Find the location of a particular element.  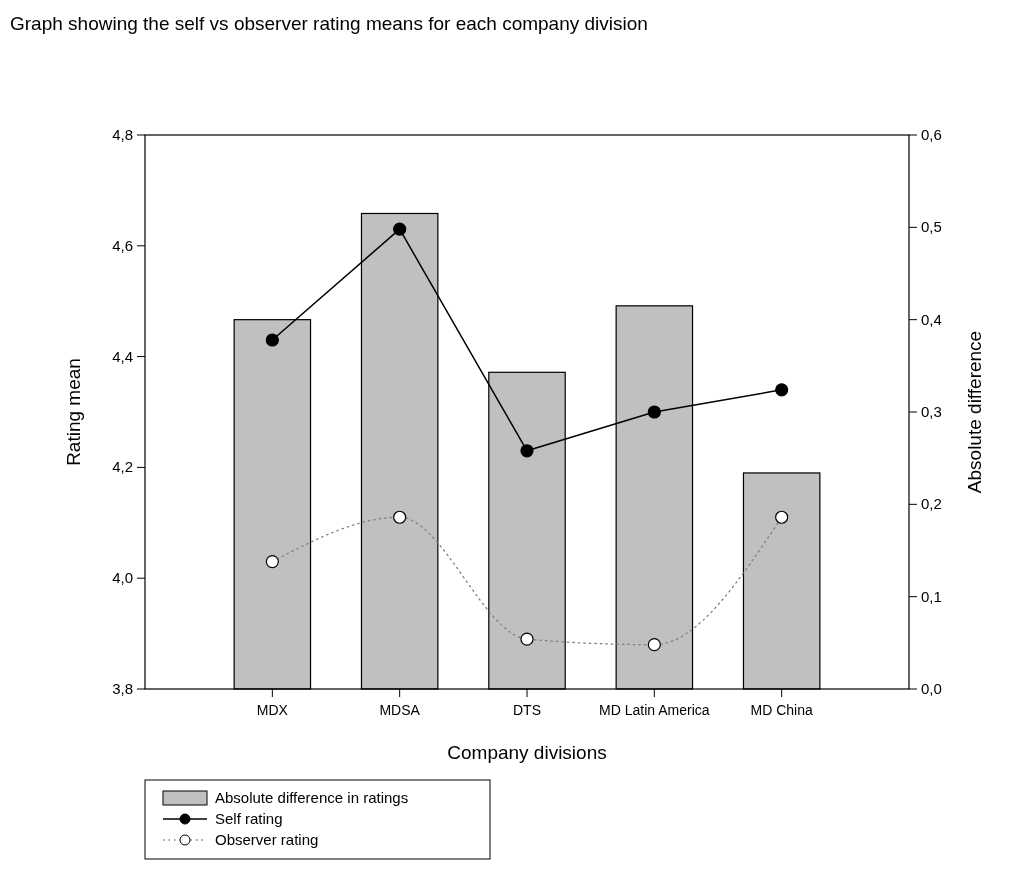

y-tick-label: 4,2 is located at coordinates (122, 467).